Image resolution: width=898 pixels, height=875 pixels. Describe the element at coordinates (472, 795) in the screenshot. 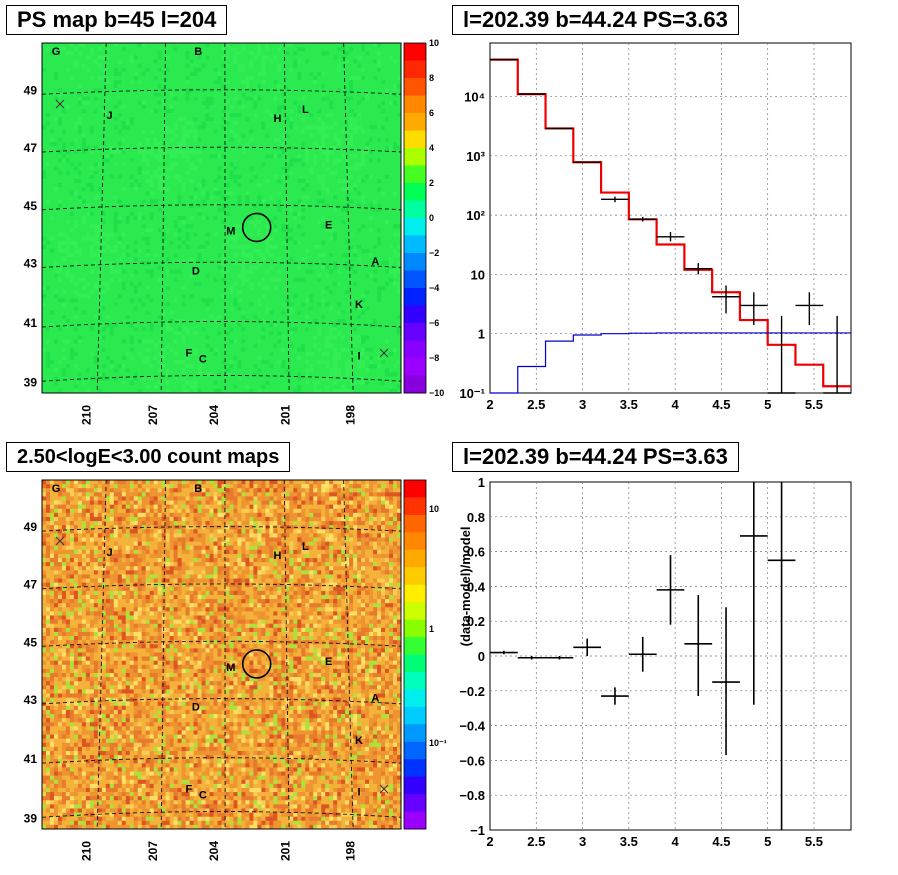

I see `residual-y-tick-label: −0.8` at that location.